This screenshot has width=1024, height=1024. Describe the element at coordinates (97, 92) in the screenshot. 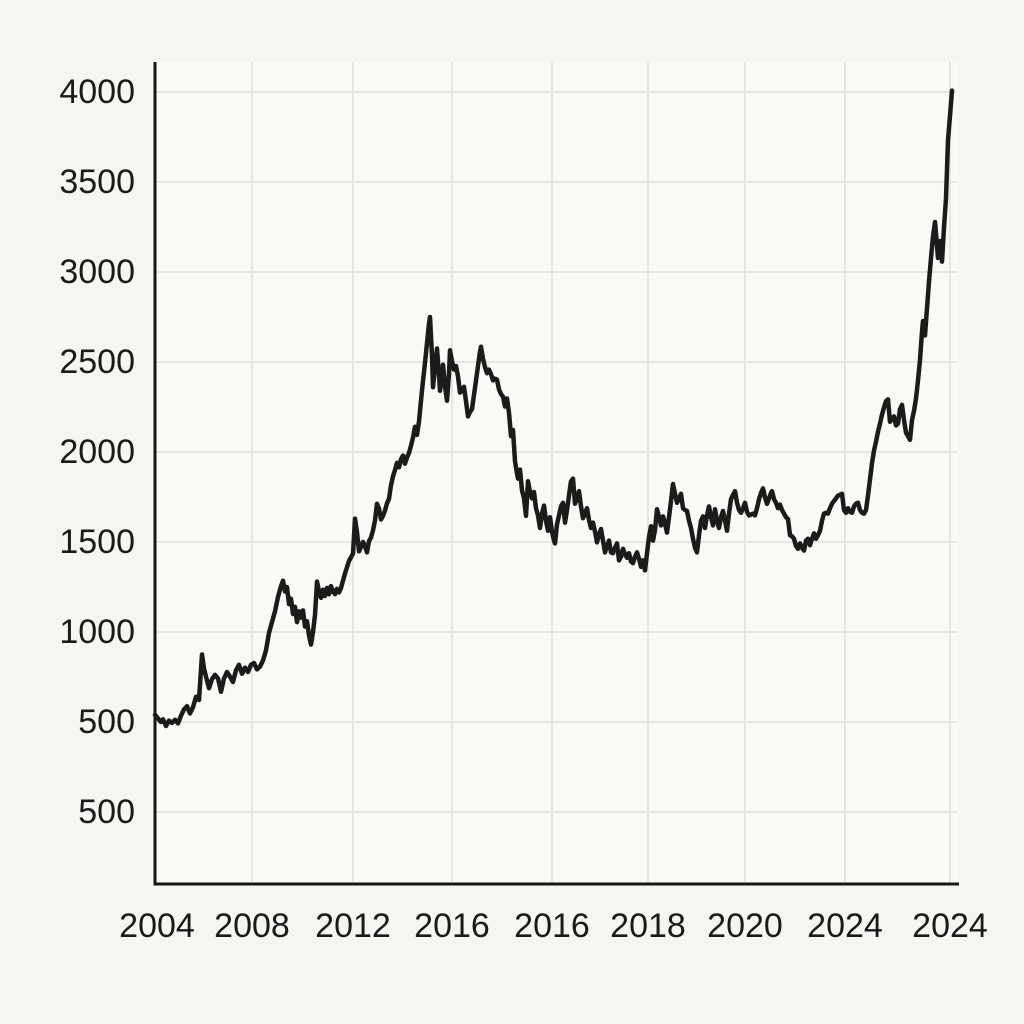

I see `y-tick-label: 4000` at that location.